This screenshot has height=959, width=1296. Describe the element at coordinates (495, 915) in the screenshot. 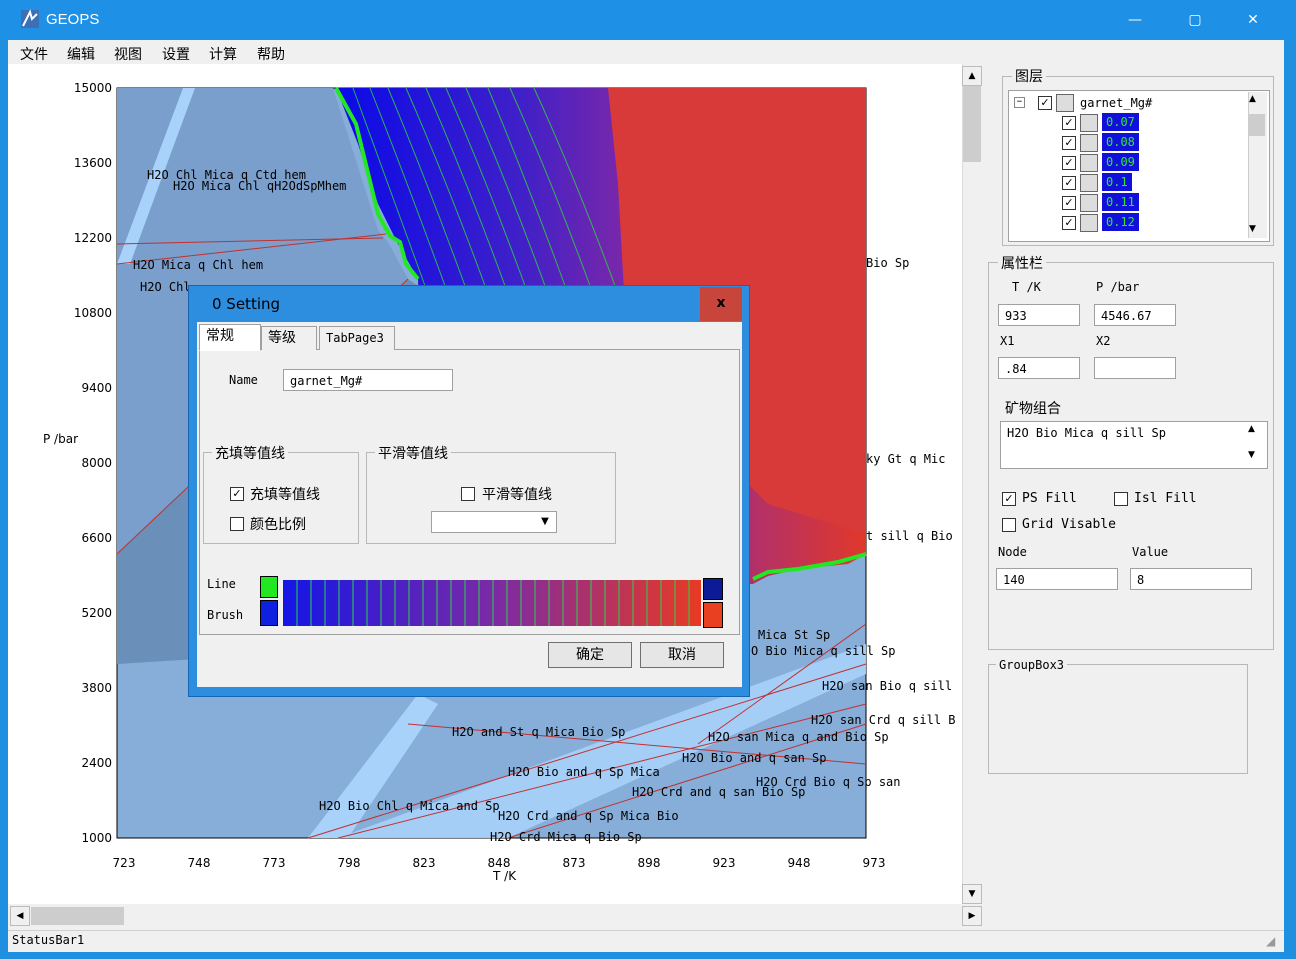

I see `horizontal-scrollbar` at that location.